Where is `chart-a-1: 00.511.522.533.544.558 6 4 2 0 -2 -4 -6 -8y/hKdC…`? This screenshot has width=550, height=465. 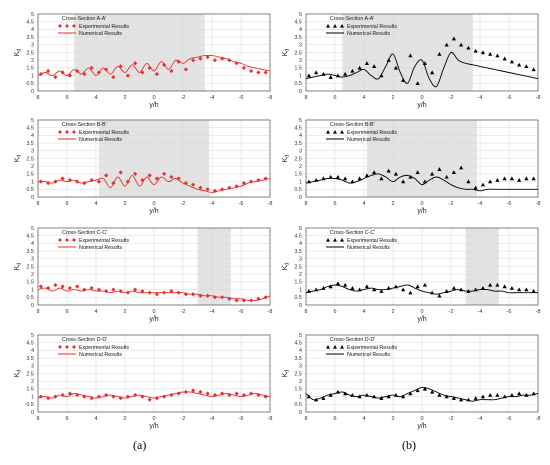 chart-a-1: 00.511.522.533.544.558 6 4 2 0 -2 -4 -6 -8y/hKdC… is located at coordinates (143, 60).